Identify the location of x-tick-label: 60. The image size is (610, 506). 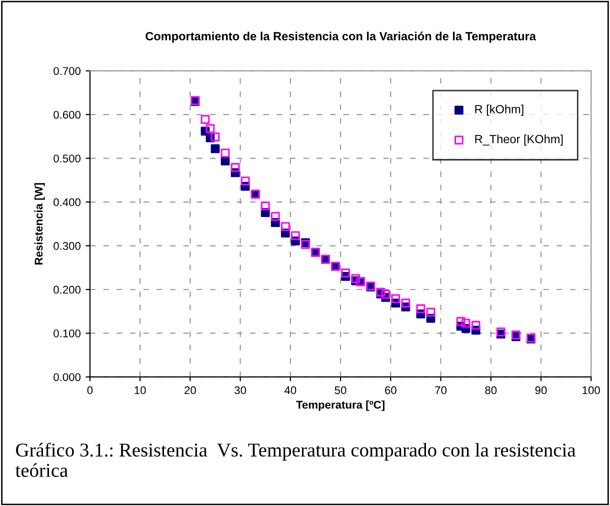
(390, 390).